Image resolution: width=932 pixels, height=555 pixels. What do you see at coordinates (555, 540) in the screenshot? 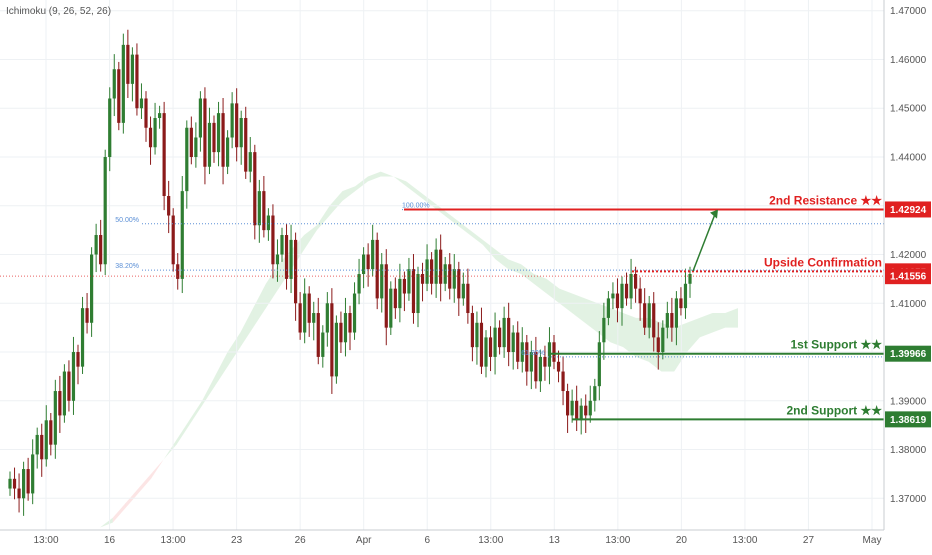
I see `x-tick-label: 13` at bounding box center [555, 540].